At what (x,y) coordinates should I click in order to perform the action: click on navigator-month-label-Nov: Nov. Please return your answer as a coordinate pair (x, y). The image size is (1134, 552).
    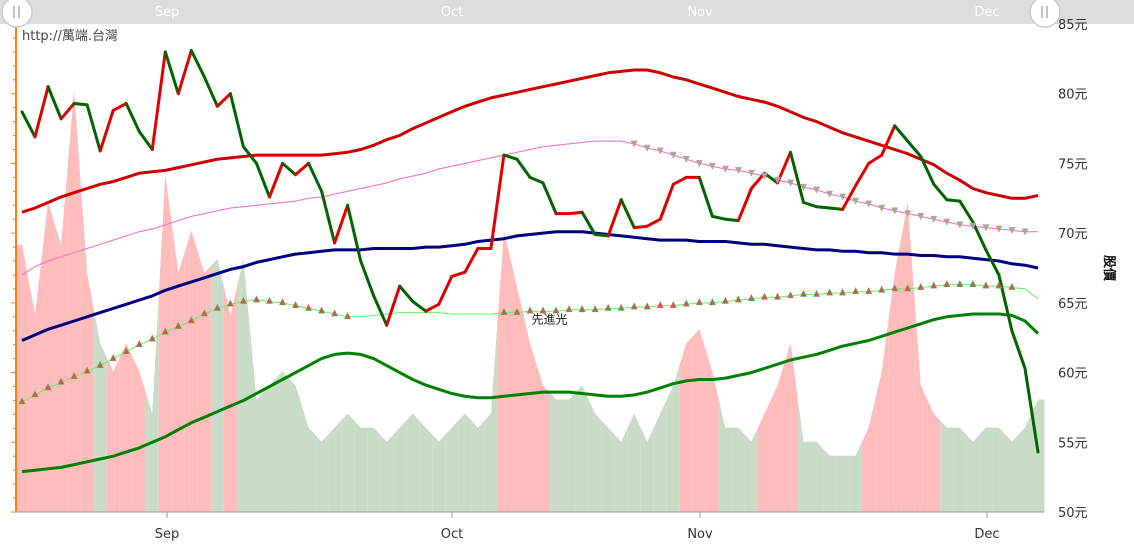
    Looking at the image, I should click on (700, 12).